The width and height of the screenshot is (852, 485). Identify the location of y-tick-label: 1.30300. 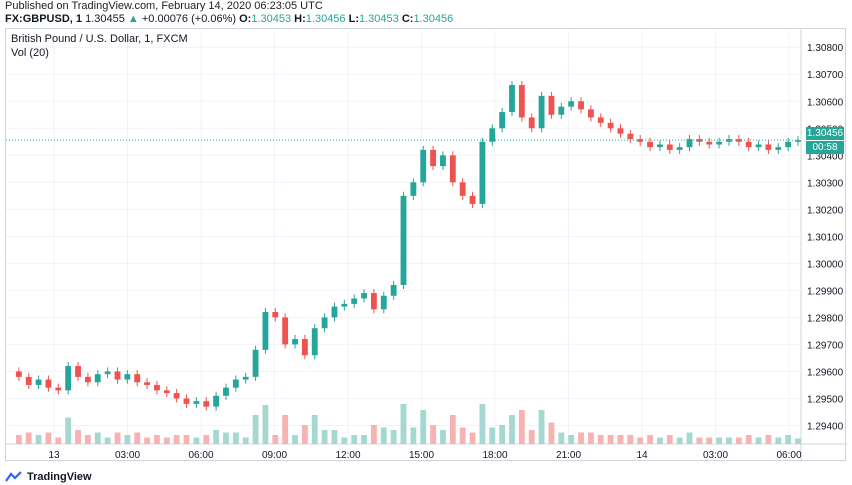
(825, 183).